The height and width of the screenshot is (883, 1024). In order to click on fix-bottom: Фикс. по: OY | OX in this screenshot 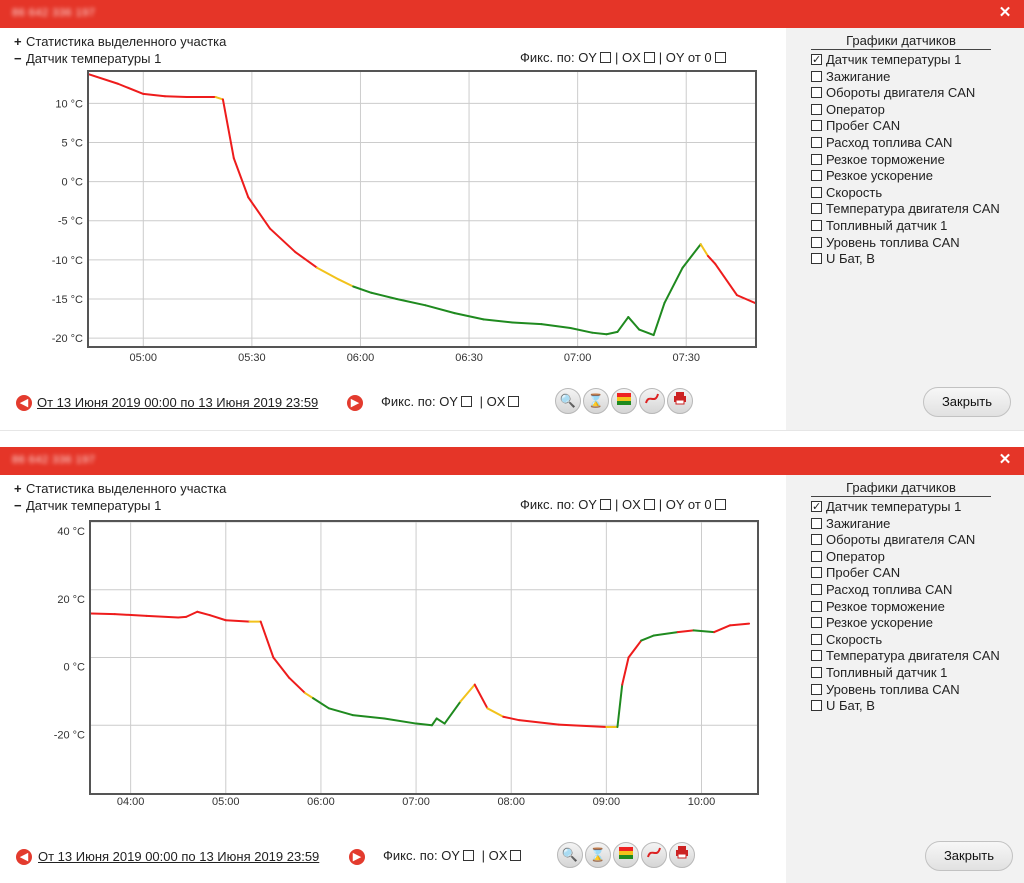, I will do `click(454, 855)`.